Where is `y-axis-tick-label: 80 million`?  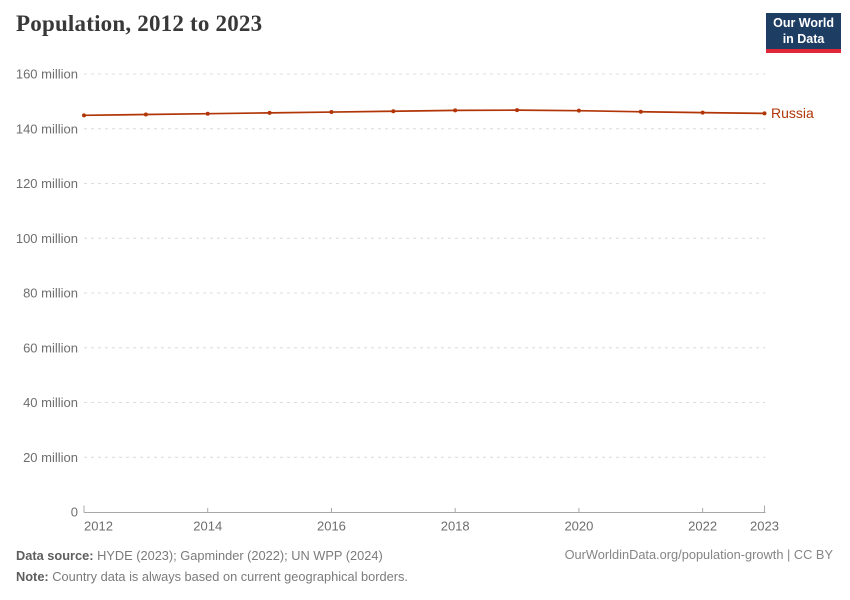 y-axis-tick-label: 80 million is located at coordinates (50, 293).